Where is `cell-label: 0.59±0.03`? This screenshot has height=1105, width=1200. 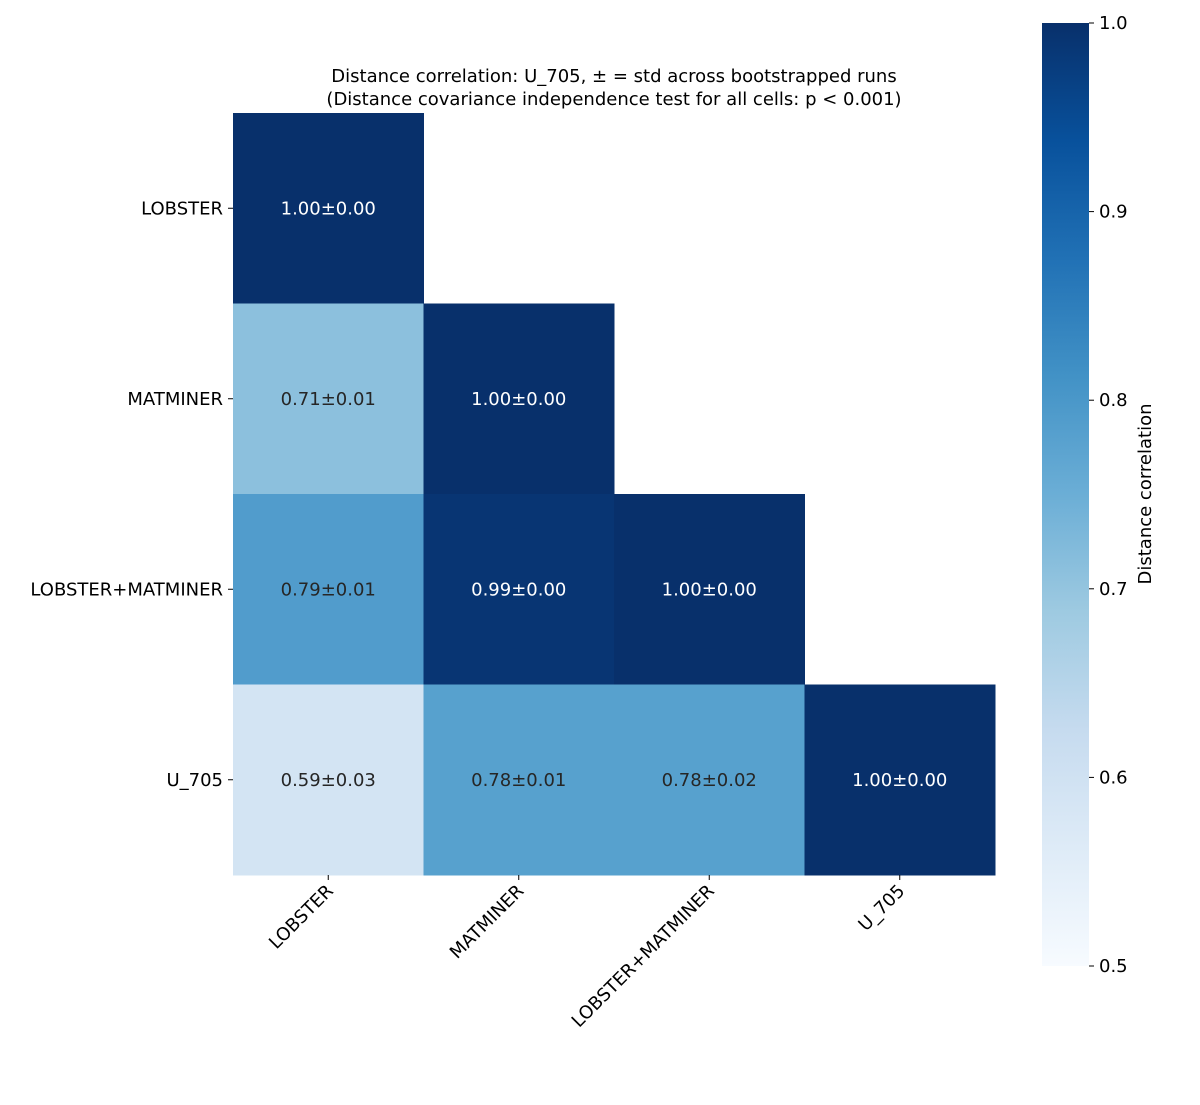 cell-label: 0.59±0.03 is located at coordinates (328, 780).